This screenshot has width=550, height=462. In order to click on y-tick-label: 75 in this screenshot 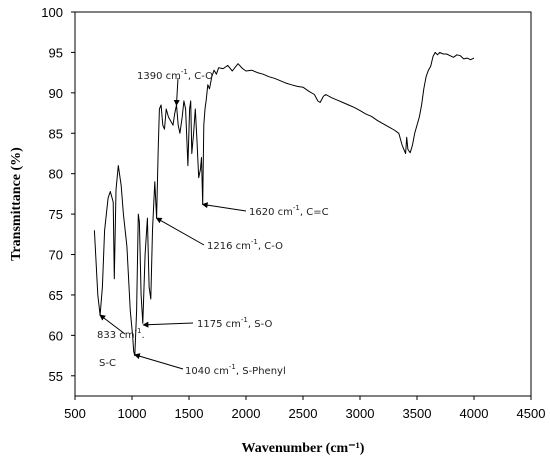, I will do `click(56, 214)`.